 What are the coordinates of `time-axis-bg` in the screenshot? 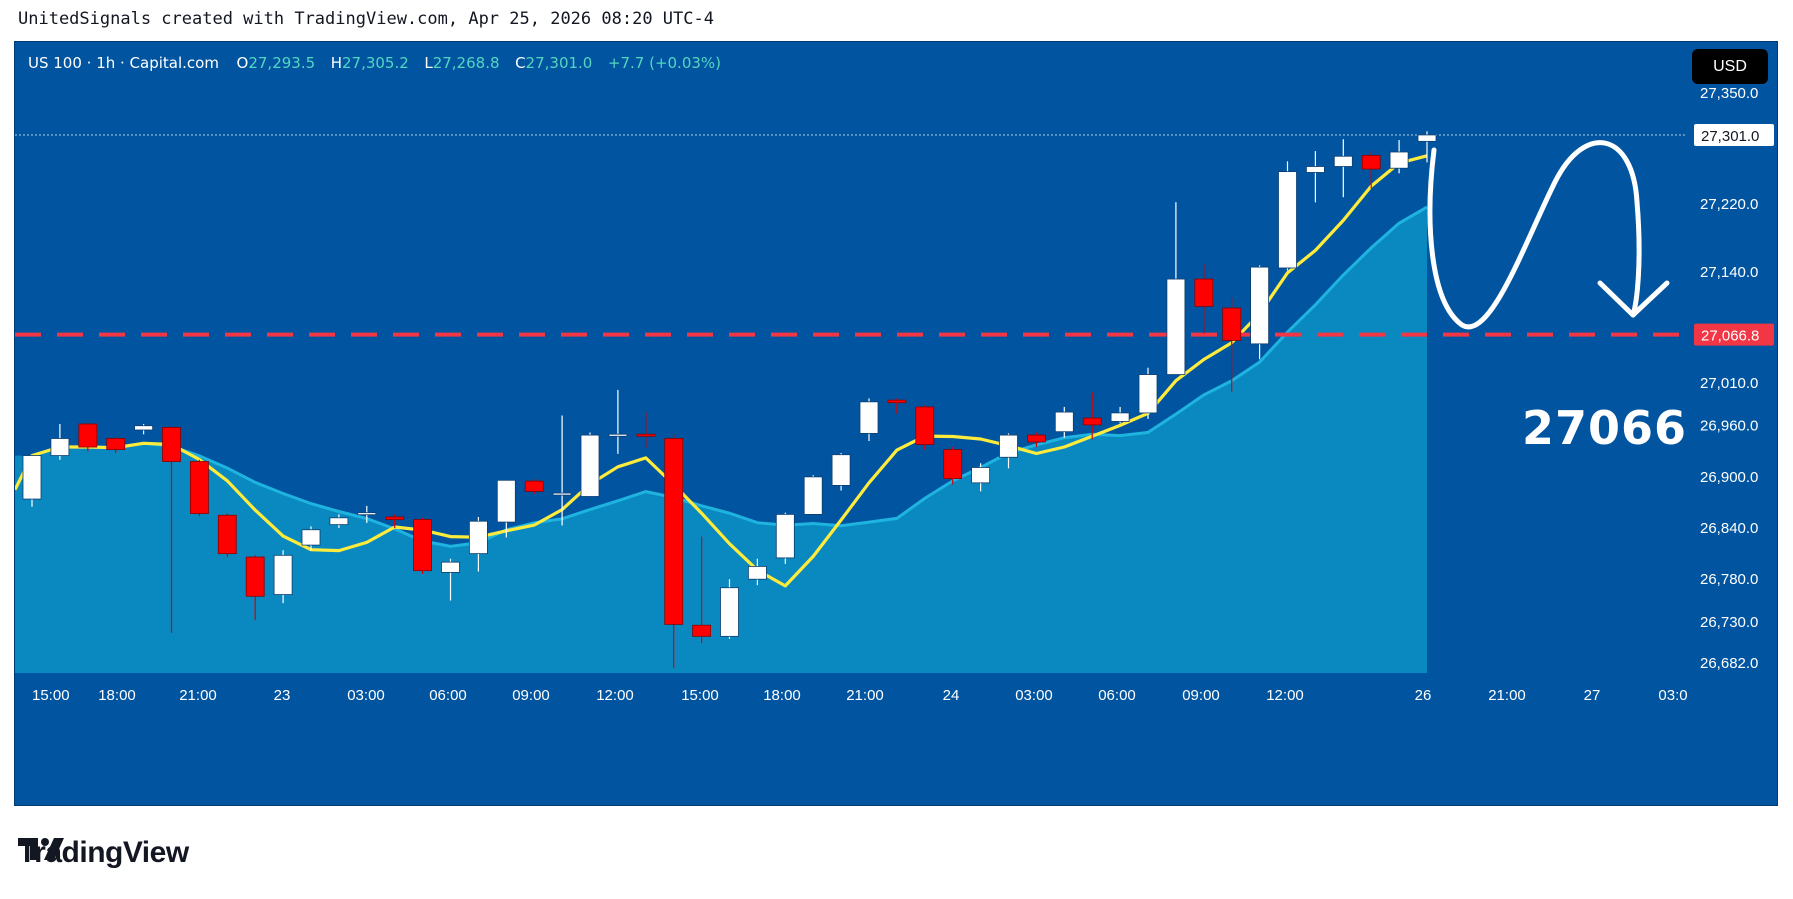 It's located at (896, 693).